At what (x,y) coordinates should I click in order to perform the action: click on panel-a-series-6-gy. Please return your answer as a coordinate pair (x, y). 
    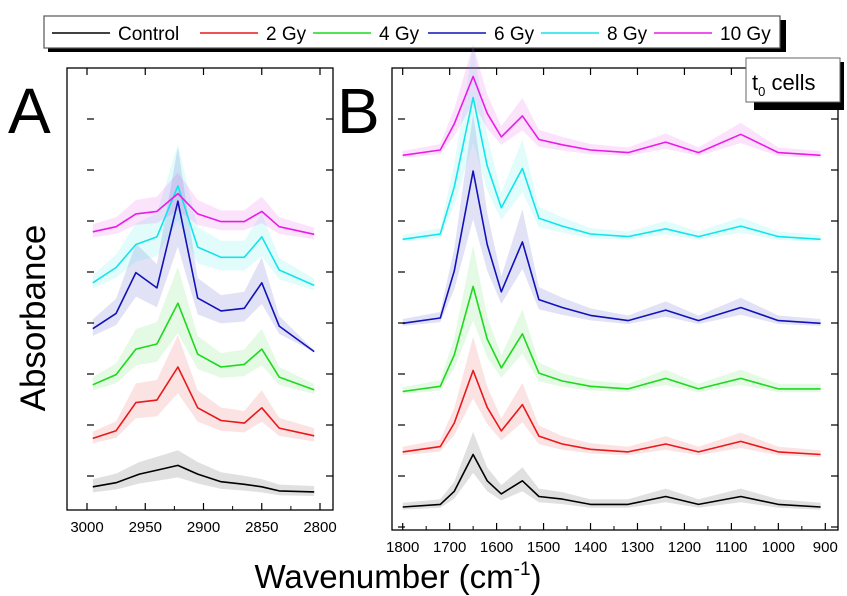
    Looking at the image, I should click on (203, 276).